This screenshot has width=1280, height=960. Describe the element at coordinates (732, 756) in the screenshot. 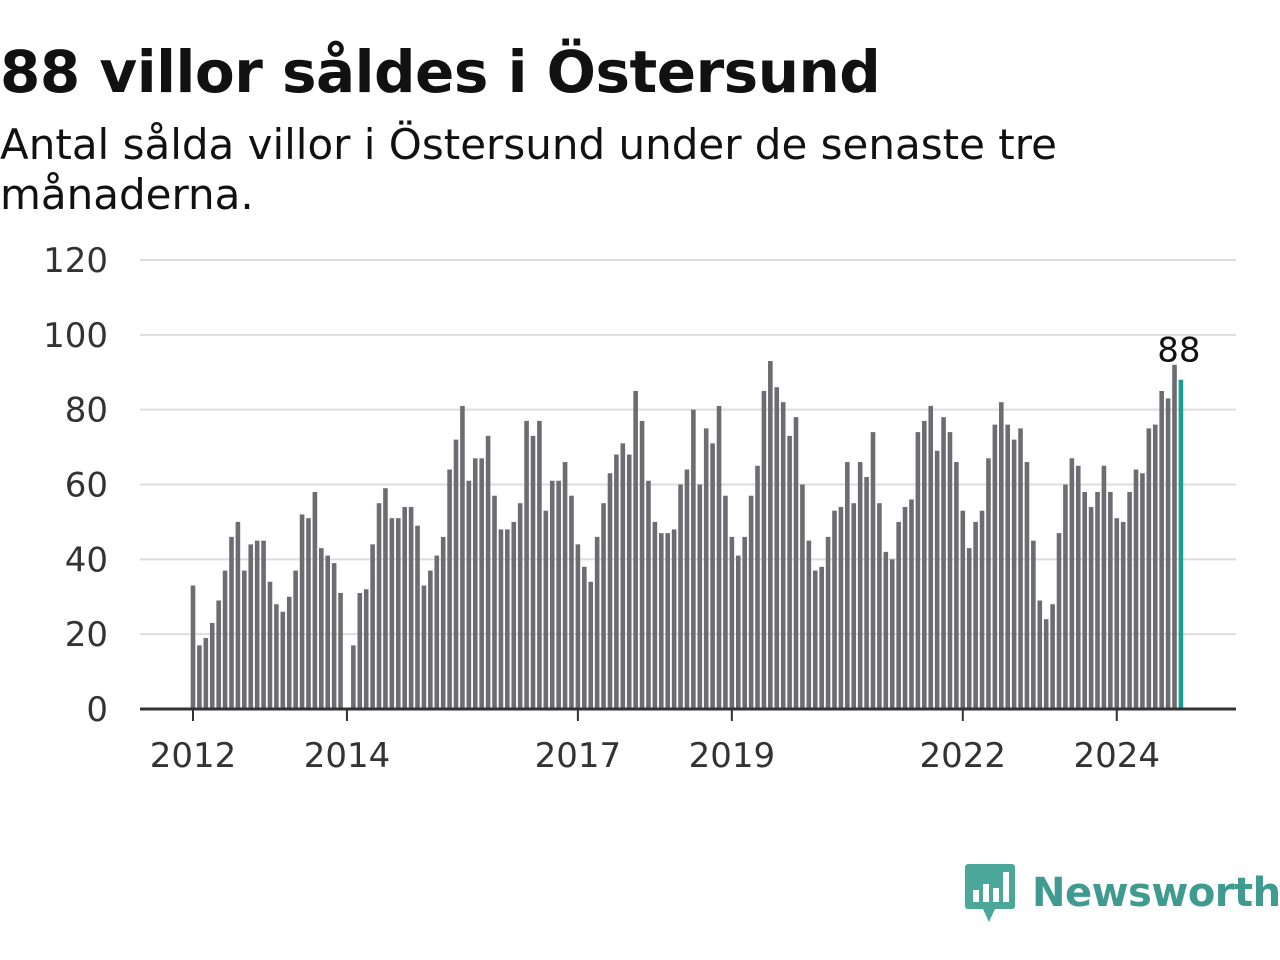

I see `x-tick-label: 2019` at that location.